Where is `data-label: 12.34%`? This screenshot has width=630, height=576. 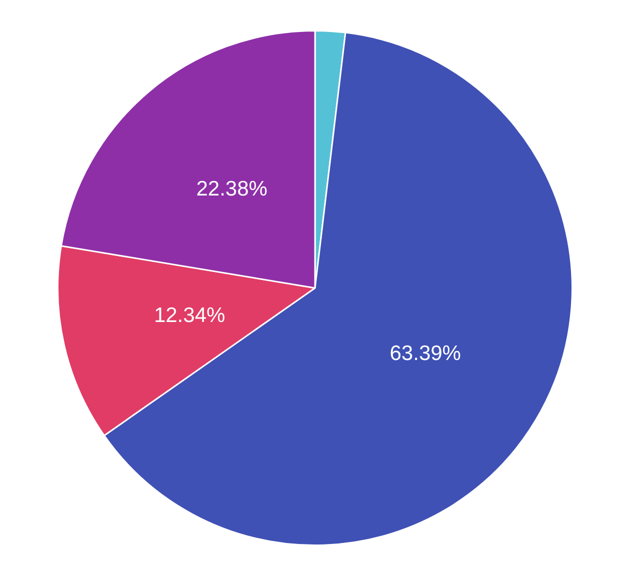 data-label: 12.34% is located at coordinates (190, 316).